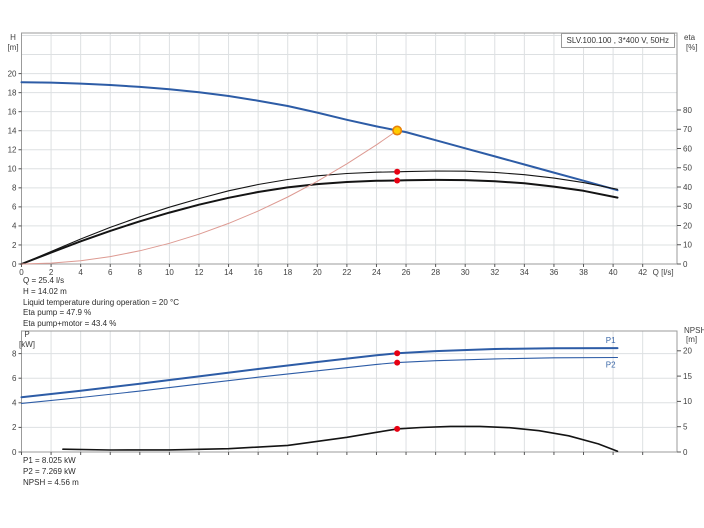  Describe the element at coordinates (51, 272) in the screenshot. I see `x-tick-label: 2` at that location.